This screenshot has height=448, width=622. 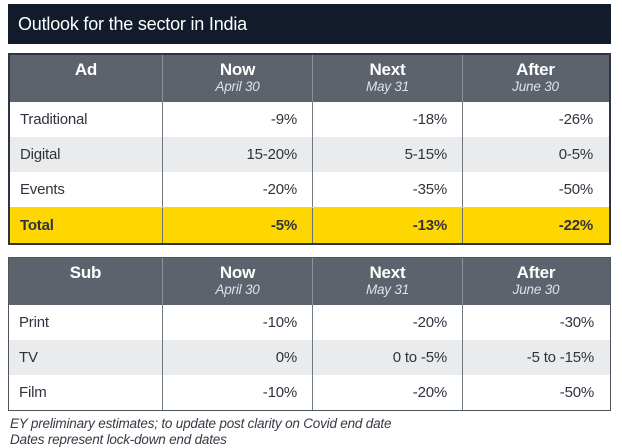 What do you see at coordinates (86, 70) in the screenshot?
I see `column-header-label: Ad` at bounding box center [86, 70].